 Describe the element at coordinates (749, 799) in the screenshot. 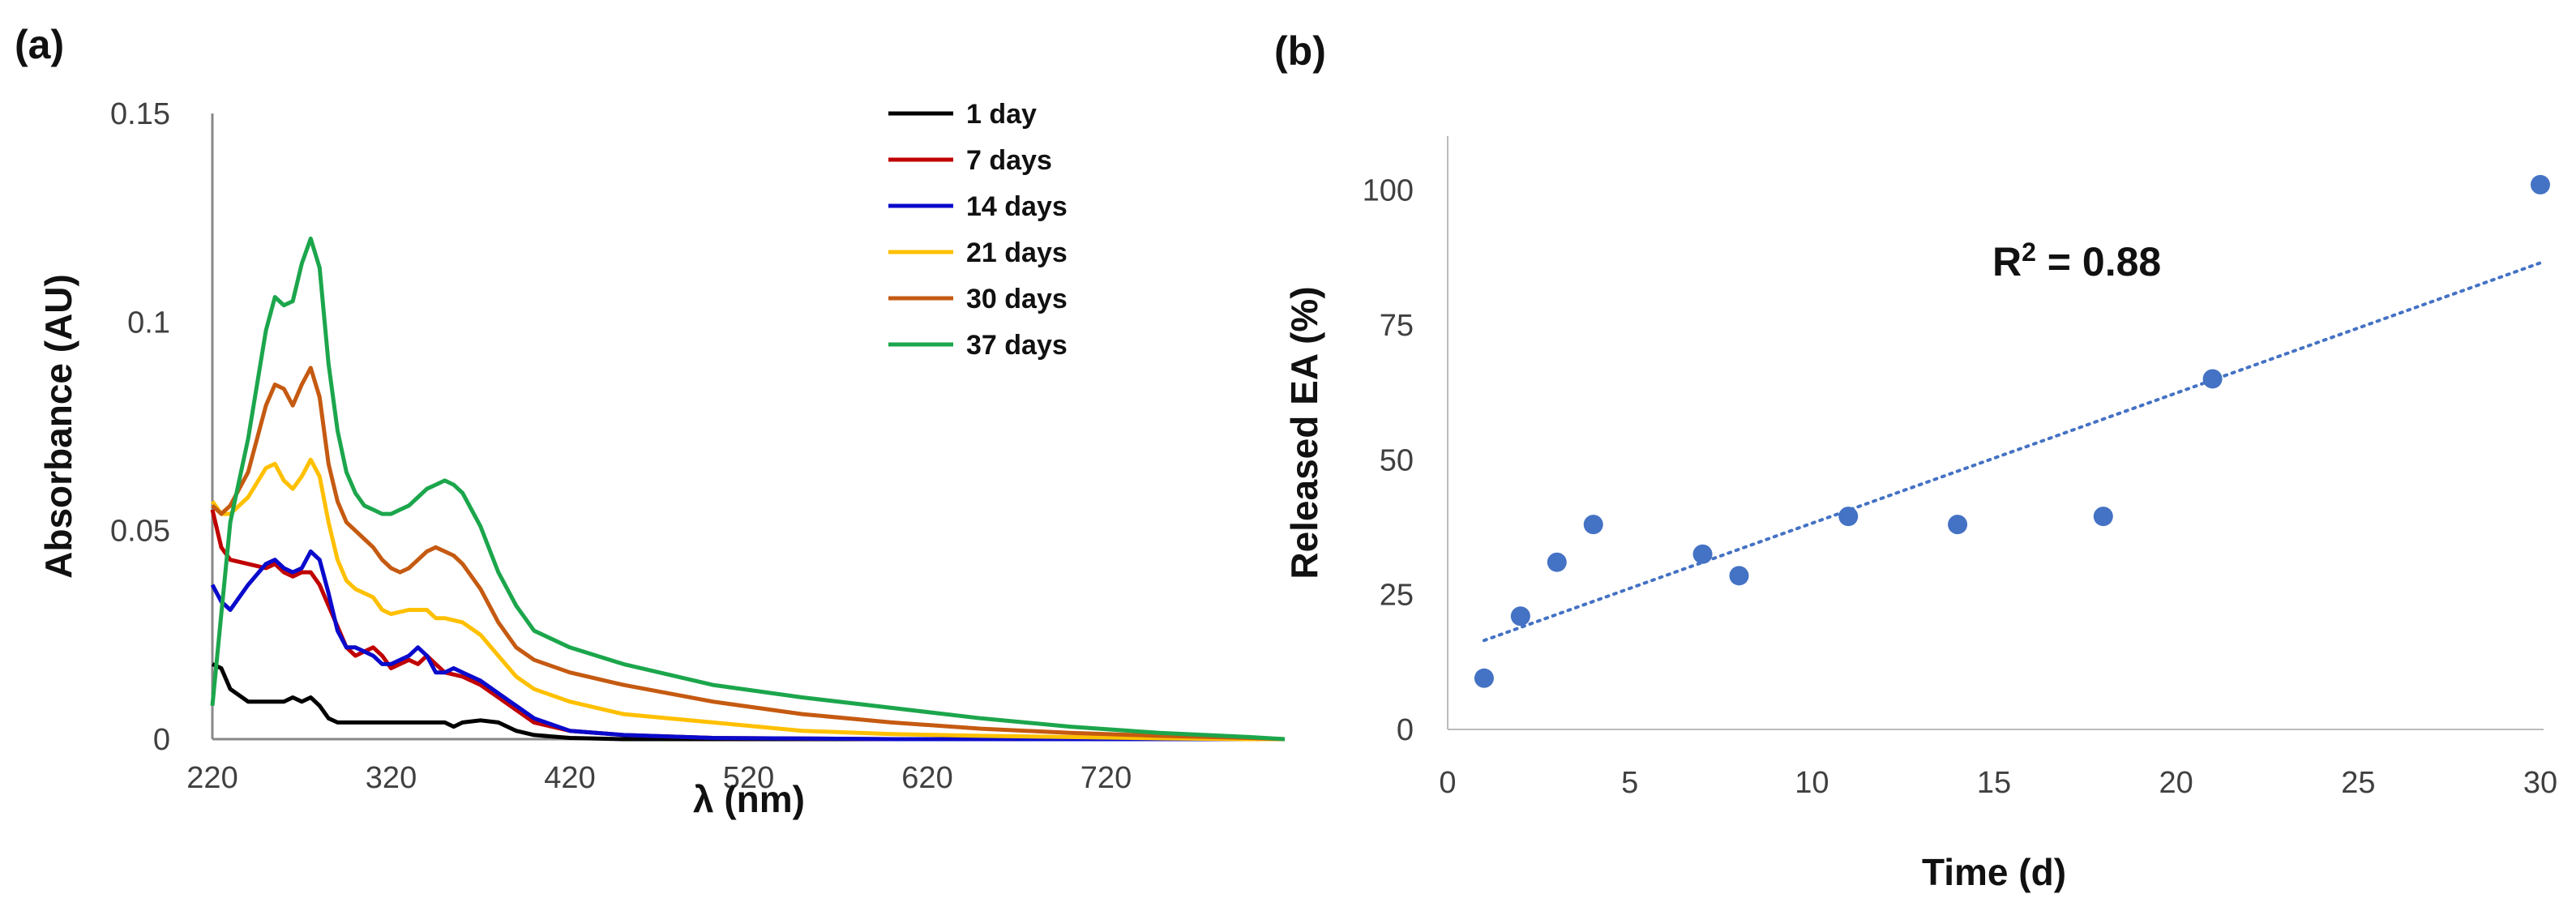

I see `chart-a-x-axis-title: λ (nm)` at that location.